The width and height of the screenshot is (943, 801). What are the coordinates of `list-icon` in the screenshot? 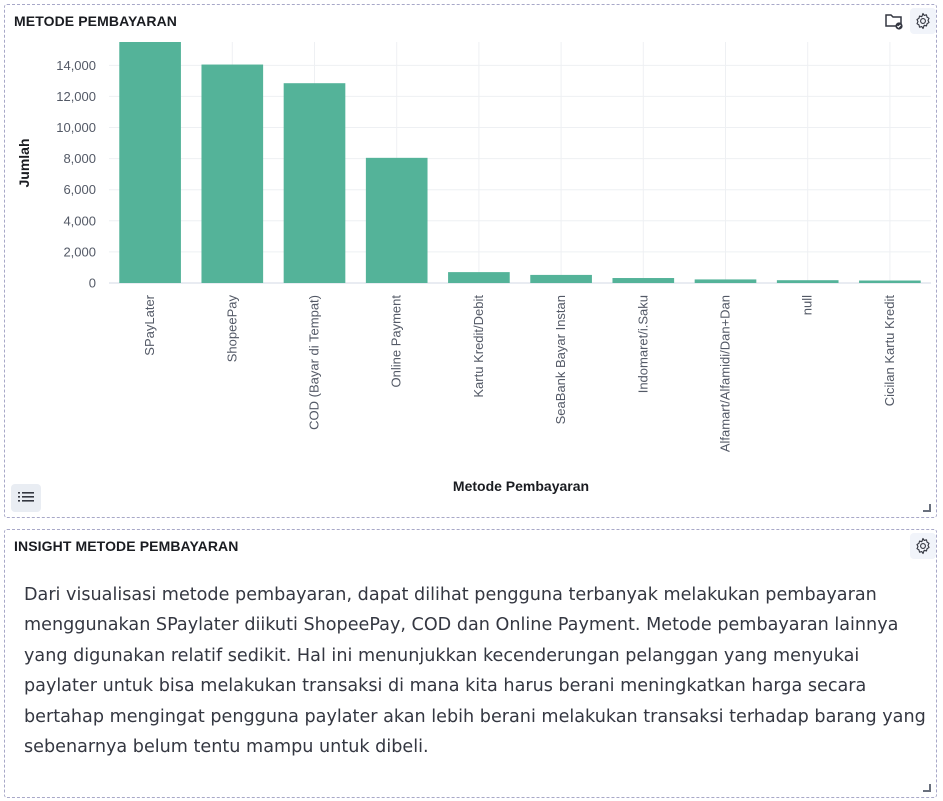 It's located at (26, 497).